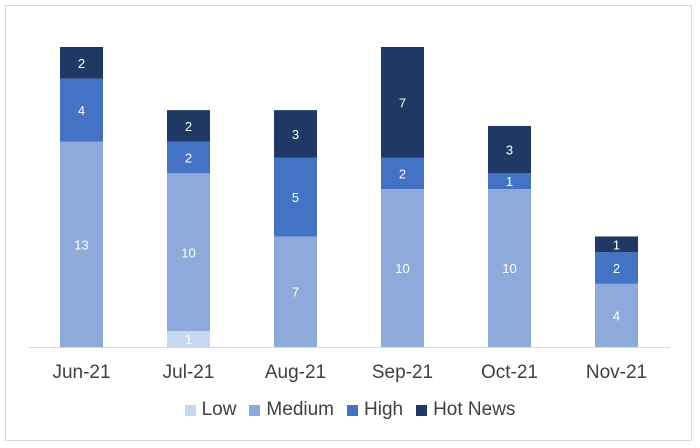 The height and width of the screenshot is (448, 700). Describe the element at coordinates (509, 372) in the screenshot. I see `x-tick-label: Oct-21` at that location.